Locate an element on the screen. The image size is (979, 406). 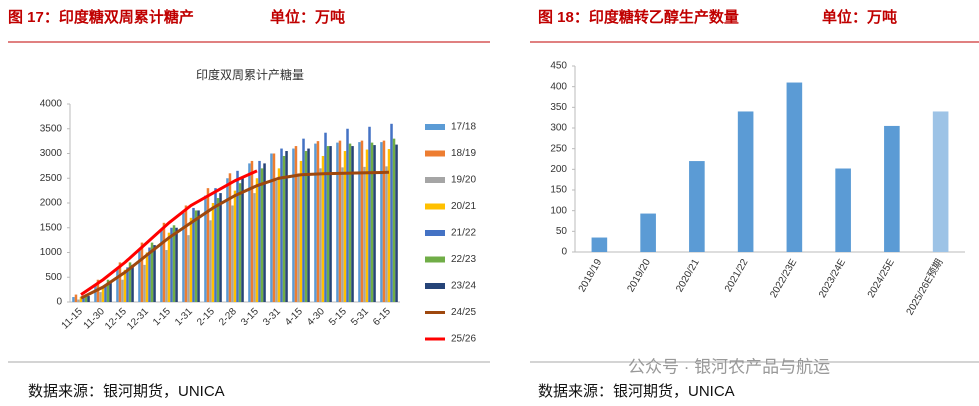
x-tick-label: 2020/21 is located at coordinates (688, 275).